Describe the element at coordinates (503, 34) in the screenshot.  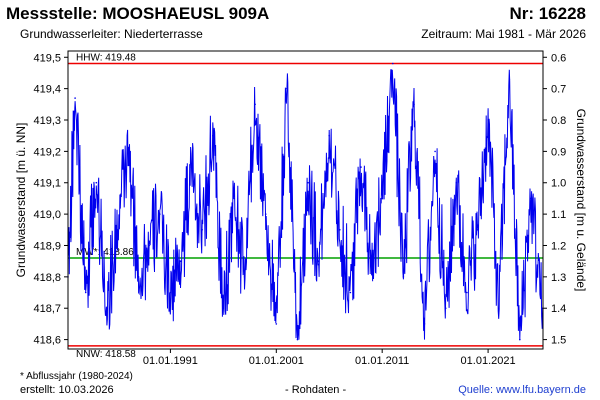
I see `period-label: Zeitraum: Mai 1981 - Mär 2026` at that location.